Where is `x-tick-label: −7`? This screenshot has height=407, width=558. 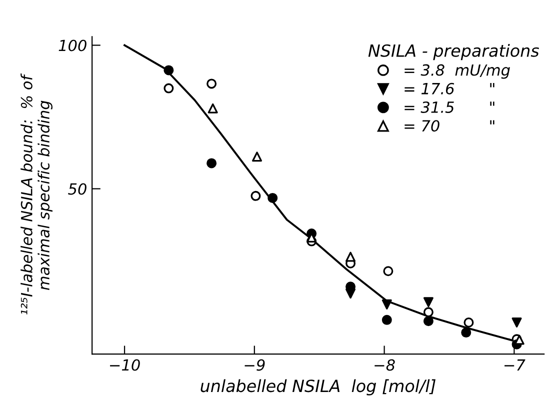 x-tick-label: −7 is located at coordinates (515, 365).